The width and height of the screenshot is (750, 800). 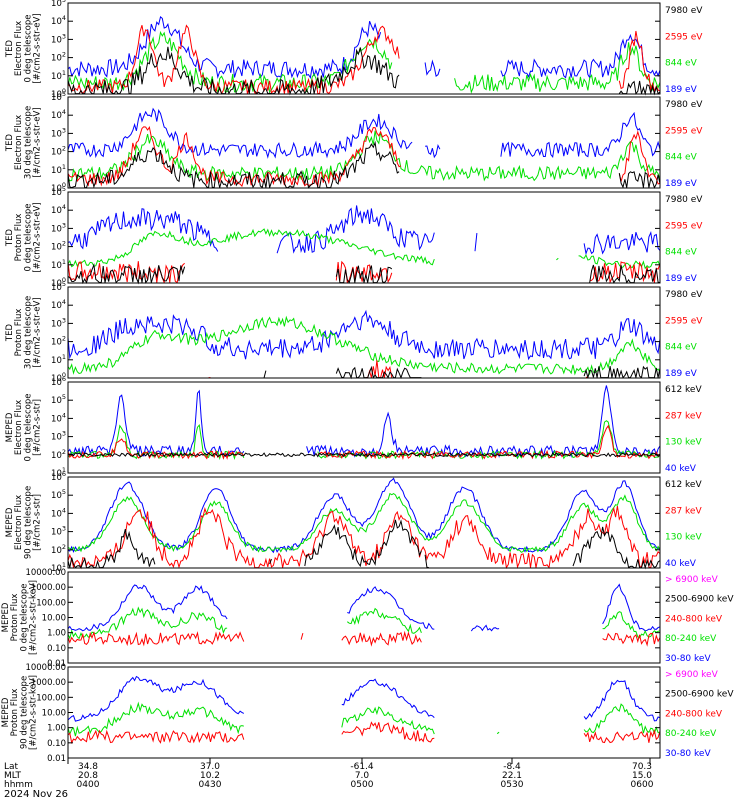 What do you see at coordinates (681, 253) in the screenshot?
I see `legend-label: 844 eV` at bounding box center [681, 253].